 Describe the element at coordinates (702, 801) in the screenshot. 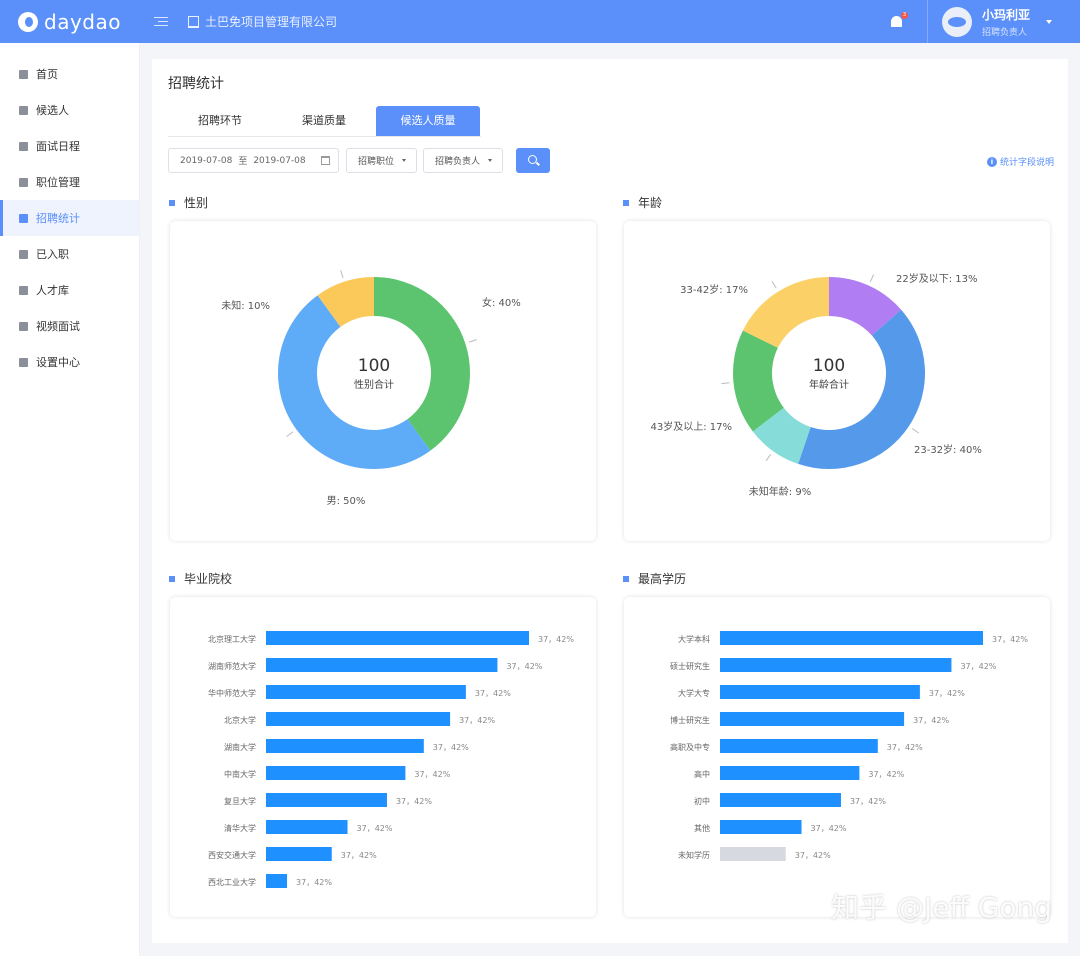

I see `education-category-label: 初中` at that location.